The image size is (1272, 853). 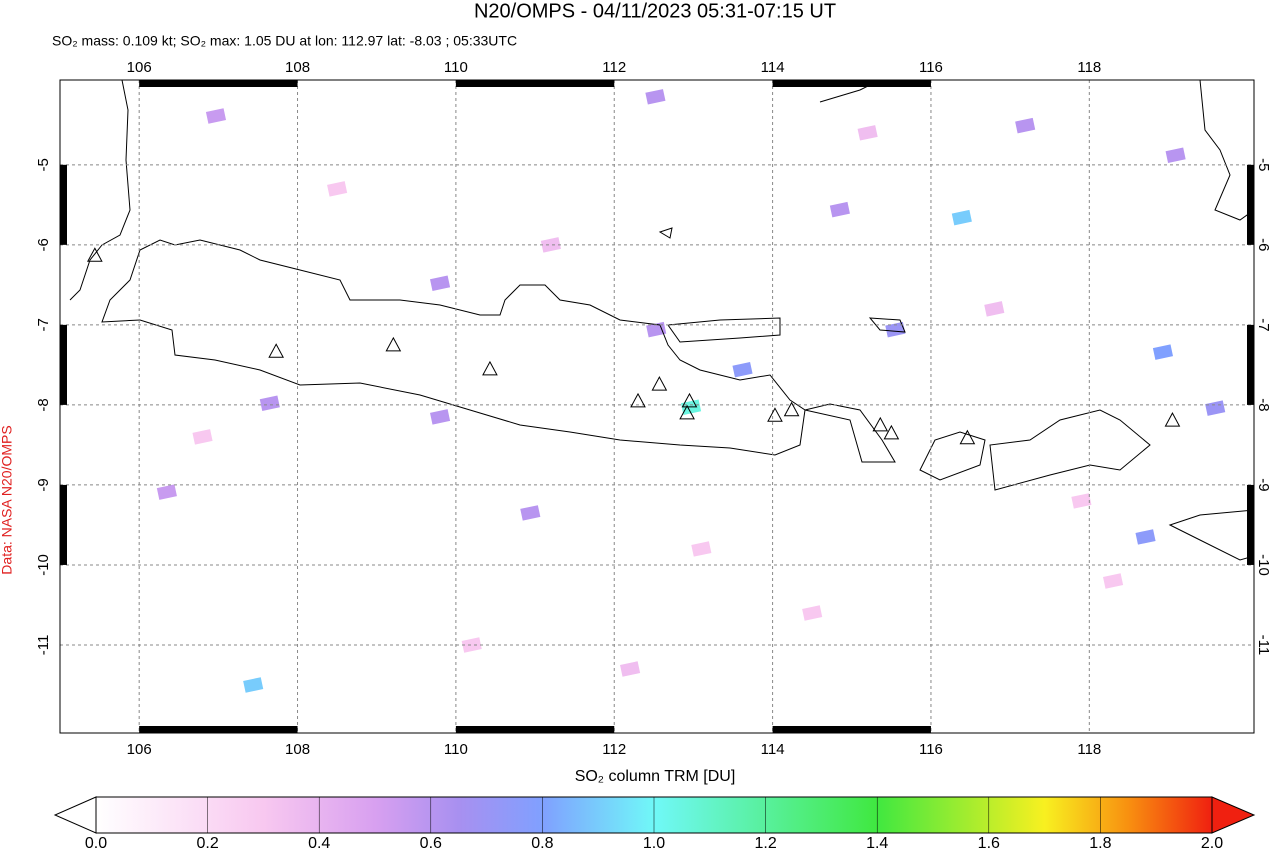 What do you see at coordinates (1233, 815) in the screenshot?
I see `colorbar-over` at bounding box center [1233, 815].